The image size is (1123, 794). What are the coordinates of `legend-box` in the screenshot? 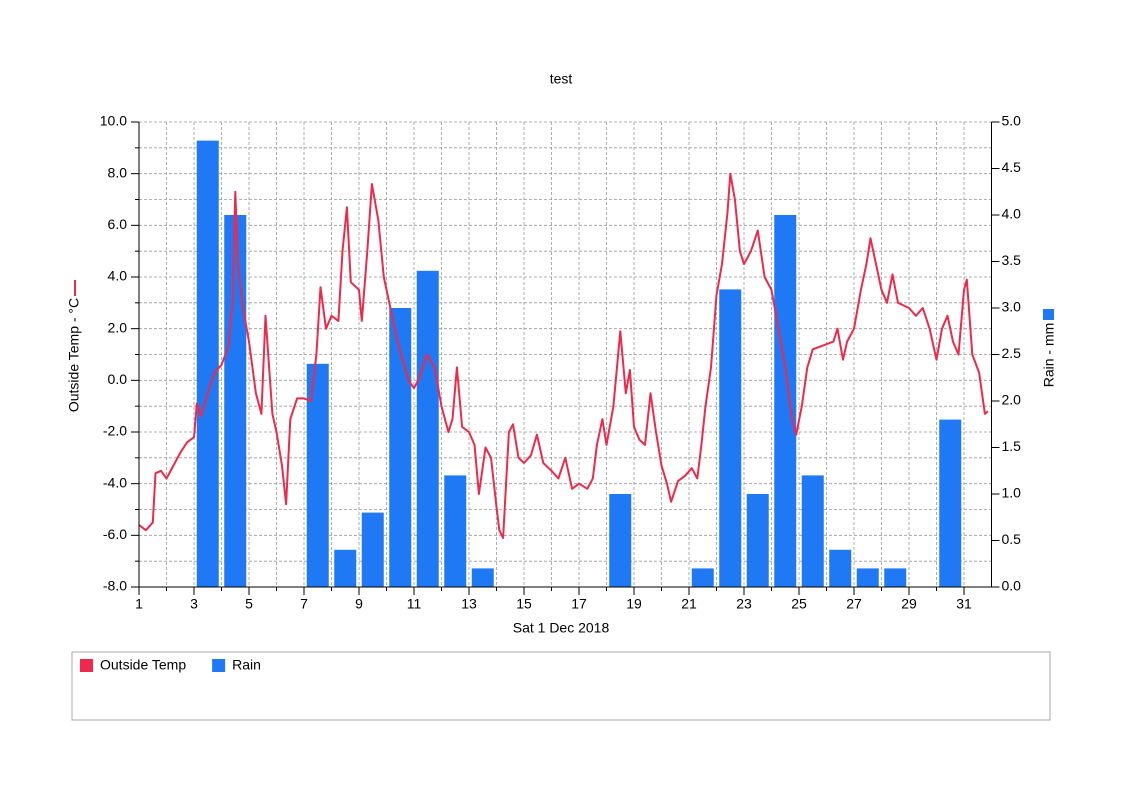 It's located at (561, 686).